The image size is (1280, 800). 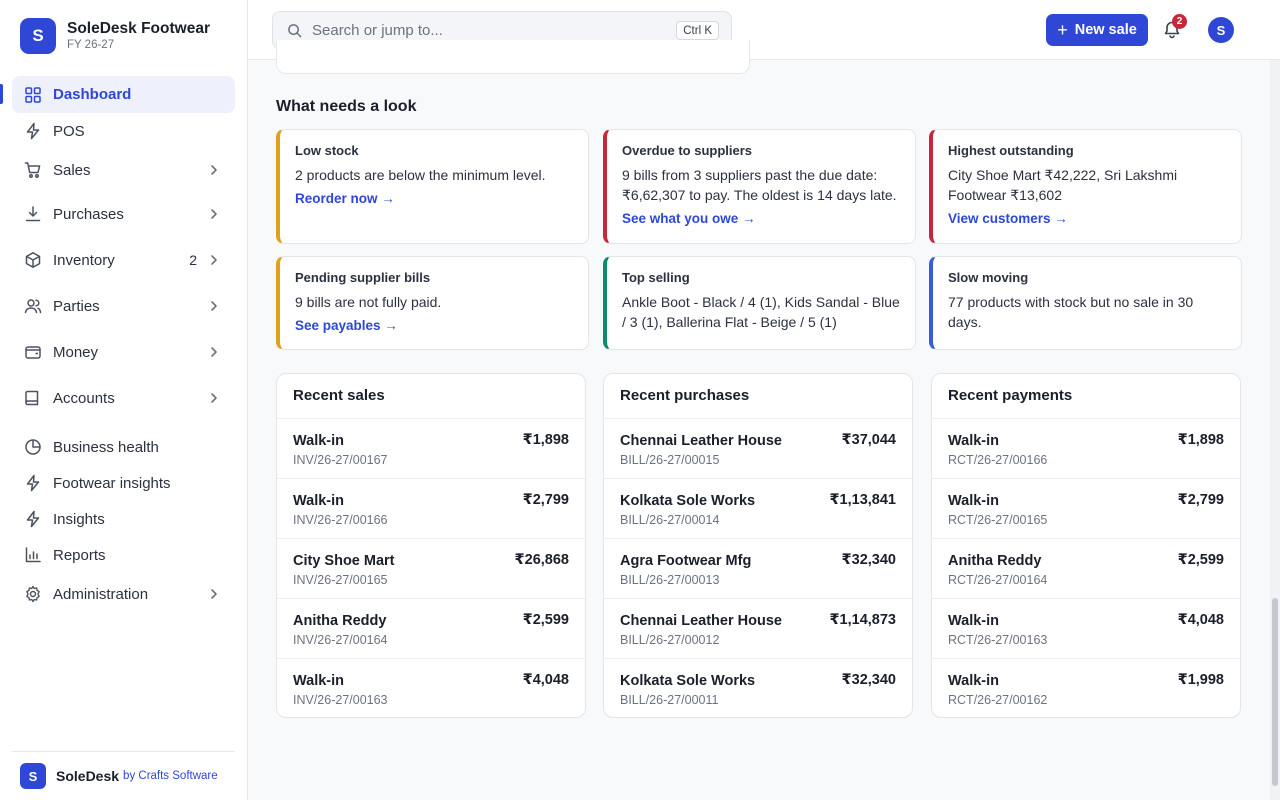 I want to click on list-item: Walk-in RCT/26-27/00162 ₹1,998, so click(x=1086, y=688).